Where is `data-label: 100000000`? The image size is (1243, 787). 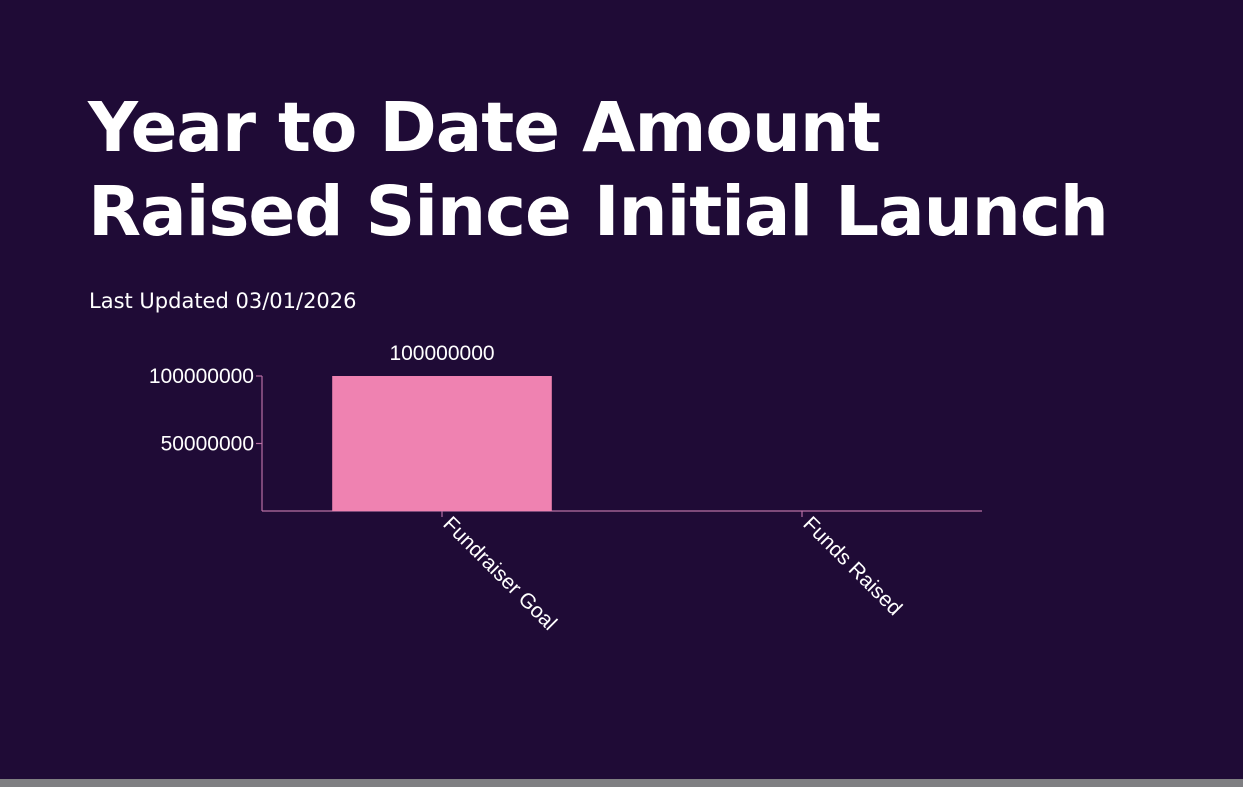
data-label: 100000000 is located at coordinates (441, 353).